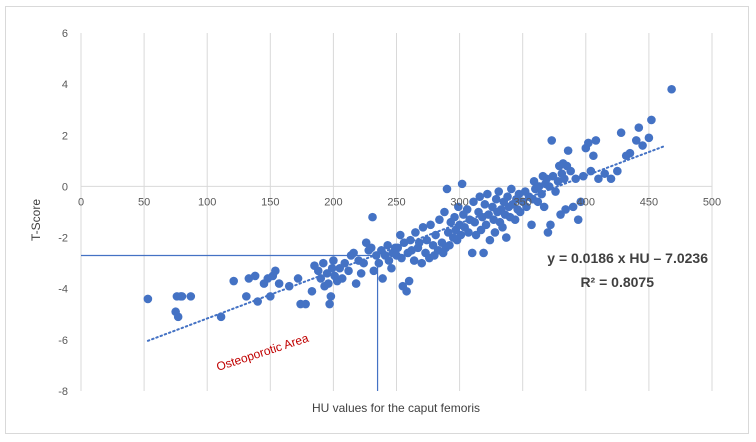  I want to click on x-tick-label-50: 50, so click(144, 202).